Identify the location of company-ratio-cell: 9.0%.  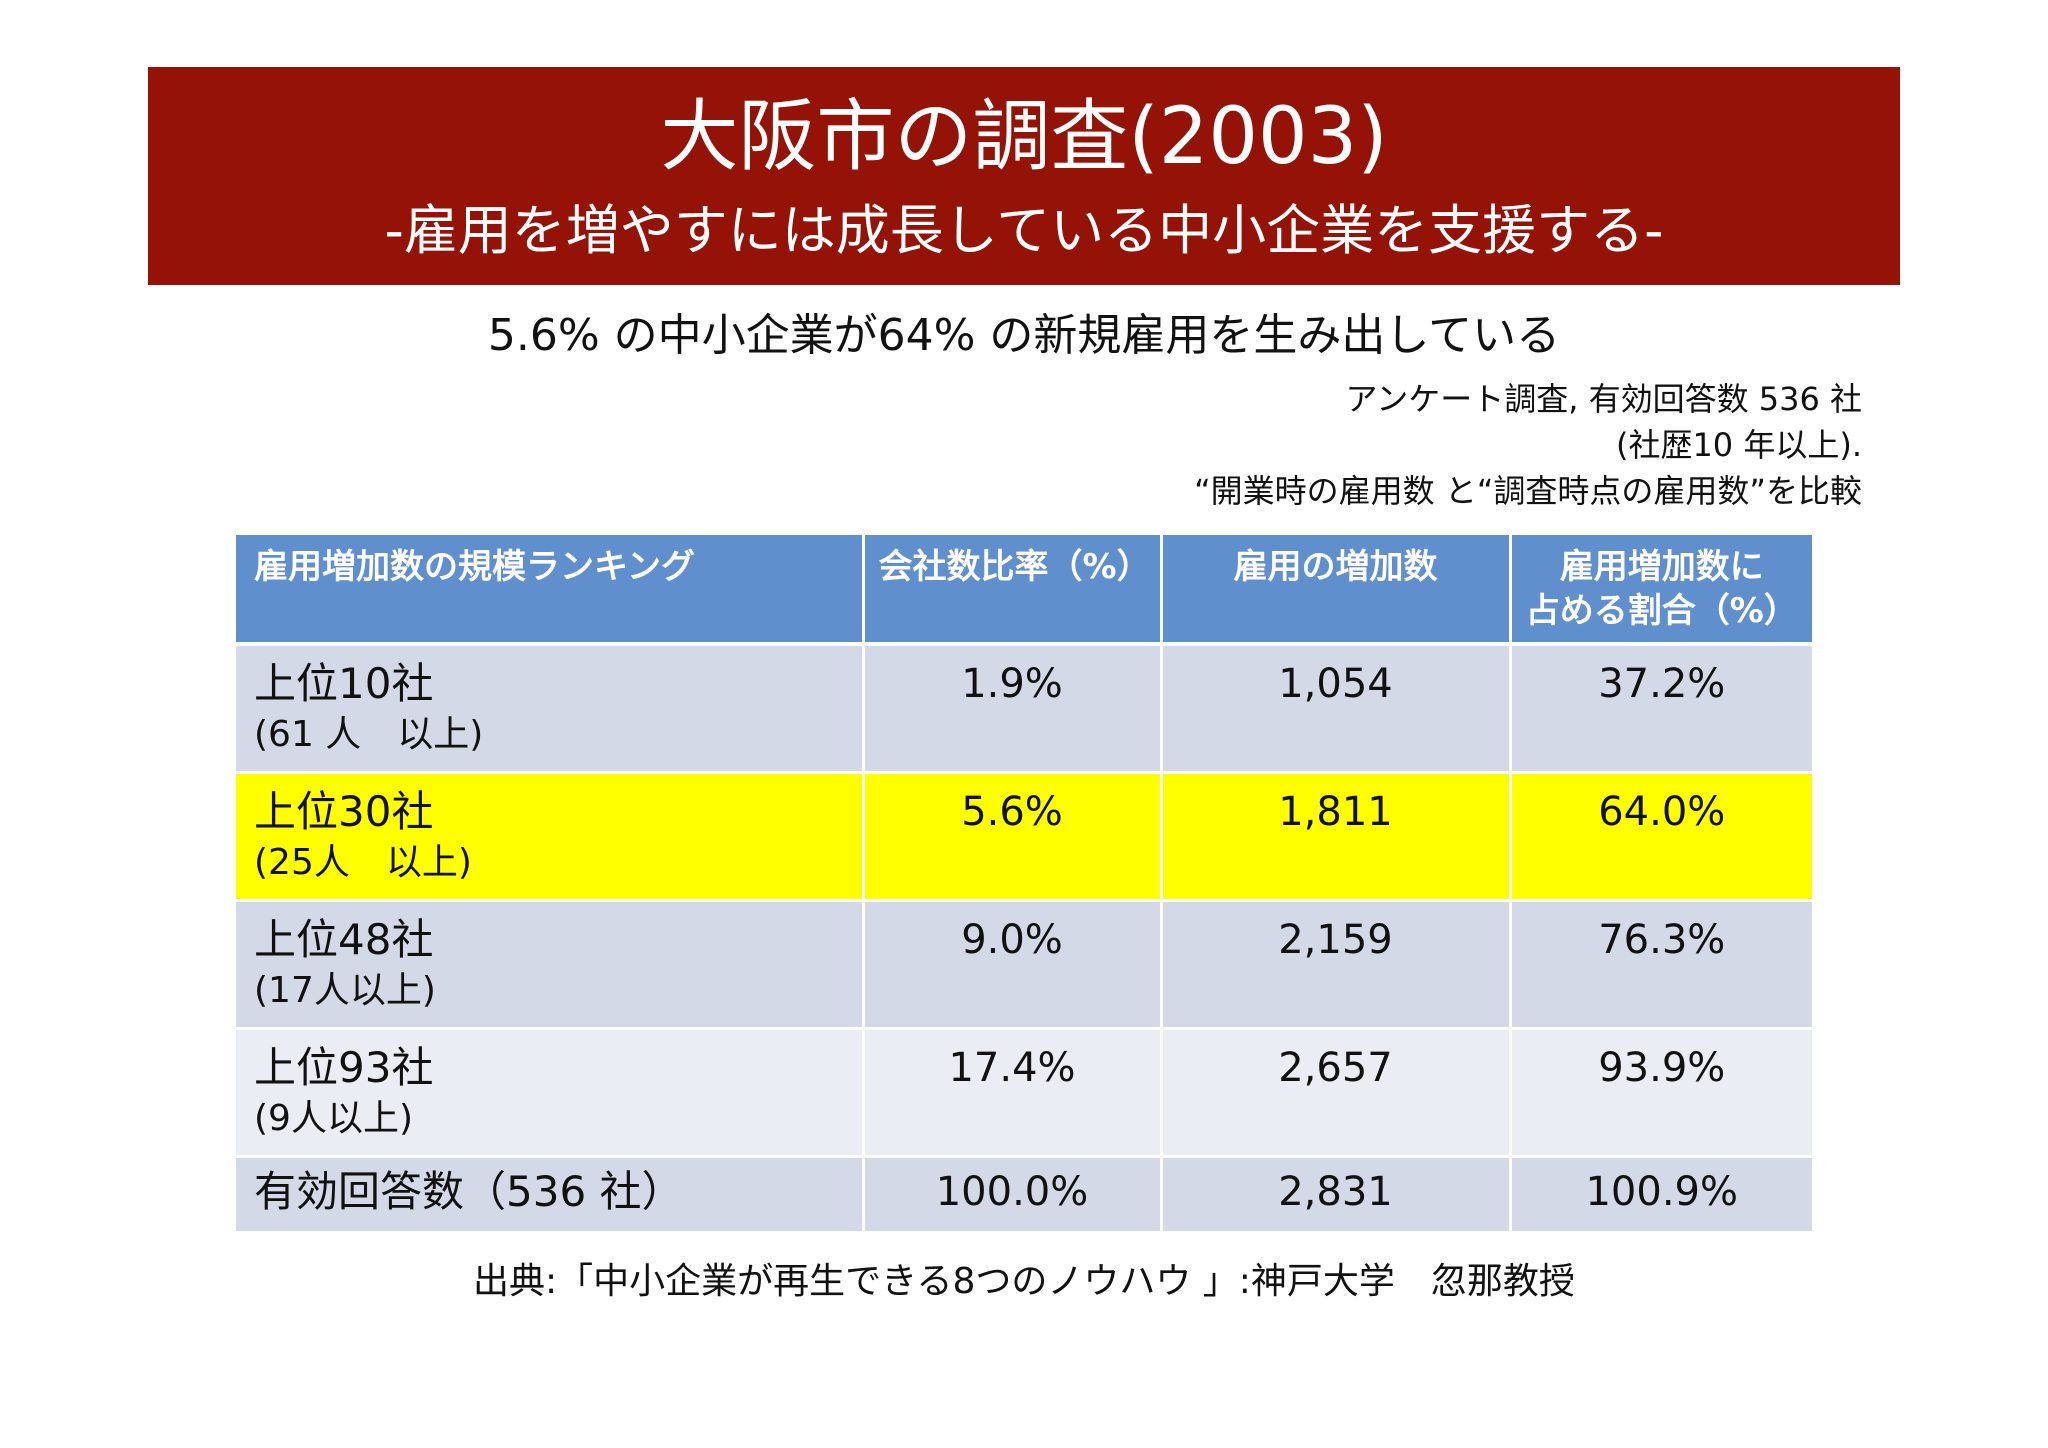
(1011, 963).